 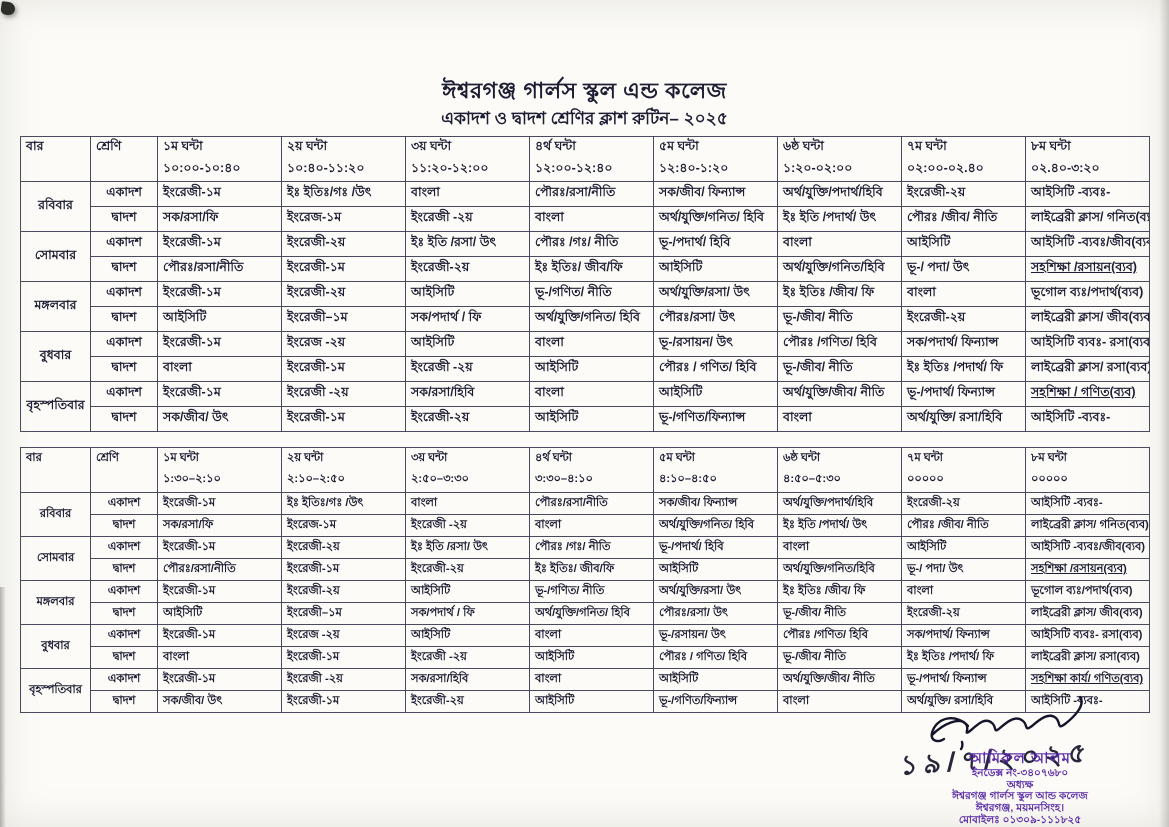 What do you see at coordinates (591, 547) in the screenshot?
I see `routine-cell: পৌরঃ /গঃ/ নীতি` at bounding box center [591, 547].